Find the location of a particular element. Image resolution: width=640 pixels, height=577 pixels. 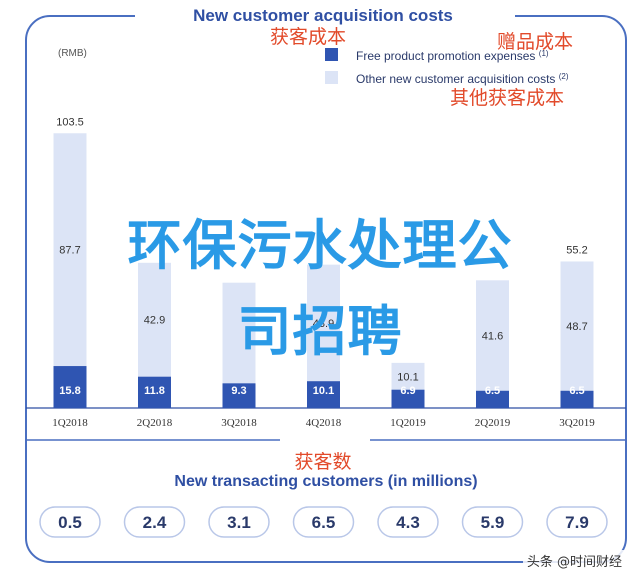

x-tick-label: 4Q2018 is located at coordinates (324, 423).